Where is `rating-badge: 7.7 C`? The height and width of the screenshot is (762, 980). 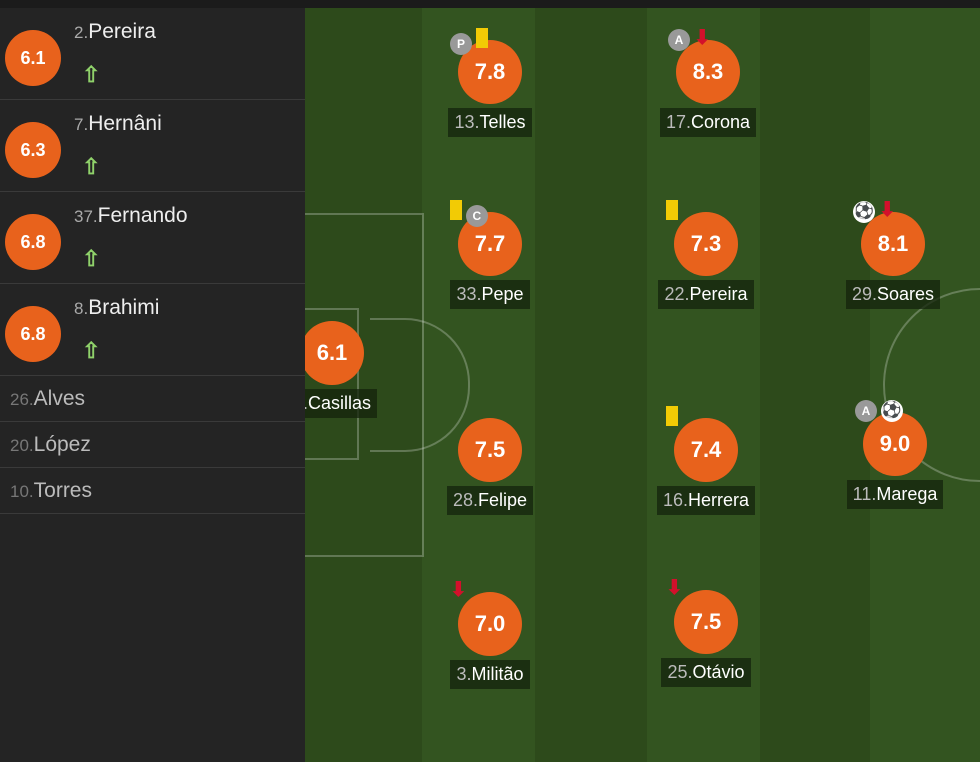 rating-badge: 7.7 C is located at coordinates (486, 238).